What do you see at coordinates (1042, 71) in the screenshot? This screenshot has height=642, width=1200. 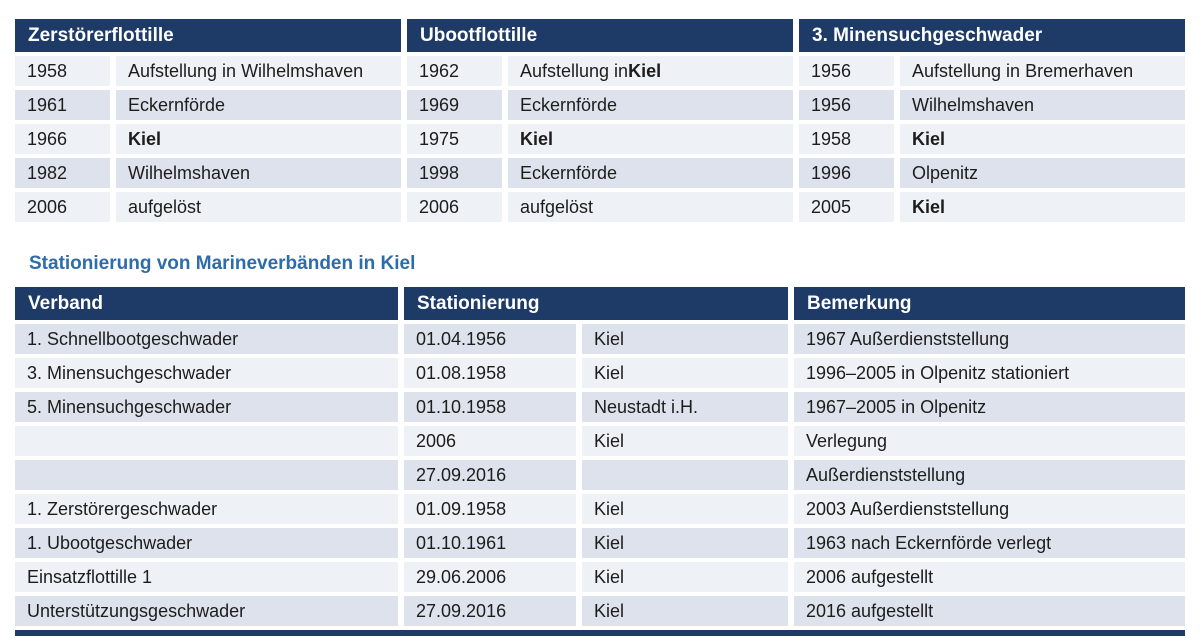 I see `place-cell: Aufstellung in Bremerhaven` at bounding box center [1042, 71].